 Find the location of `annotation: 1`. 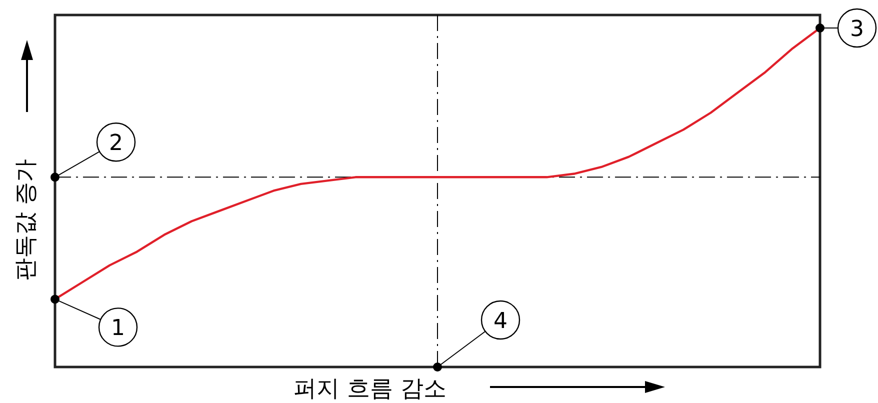

annotation: 1 is located at coordinates (118, 329).